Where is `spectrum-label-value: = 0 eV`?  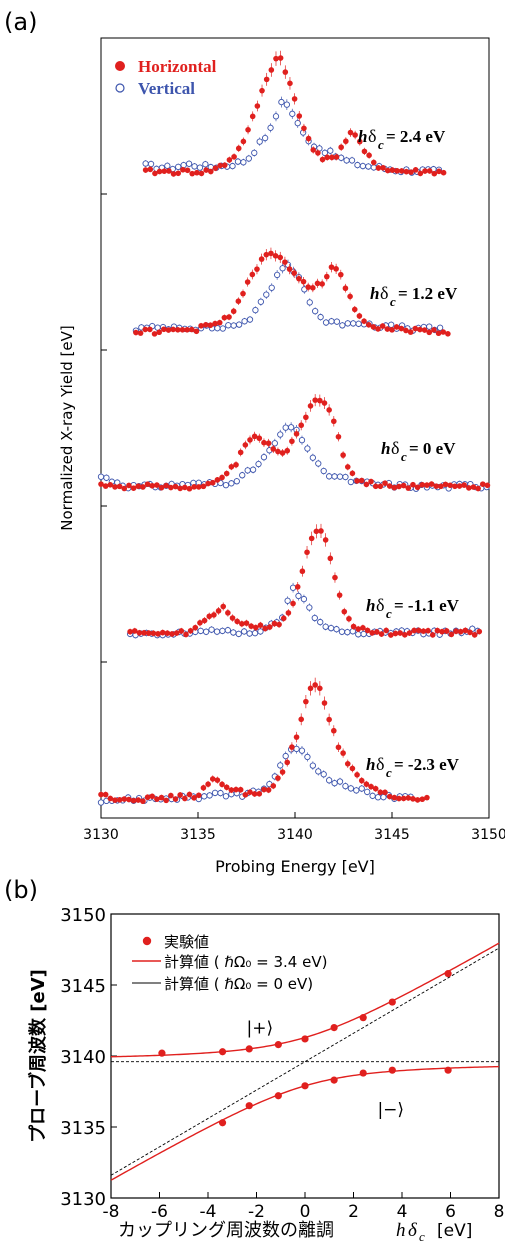
spectrum-label-value: = 0 eV is located at coordinates (432, 448).